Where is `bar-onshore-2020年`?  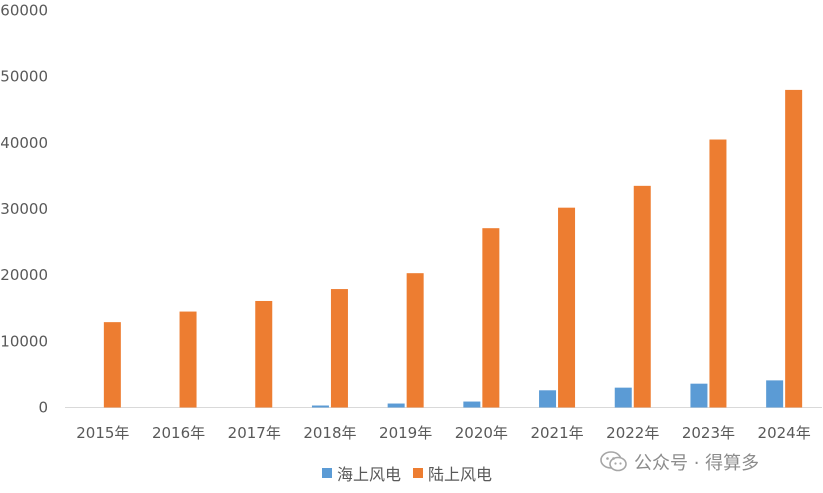 bar-onshore-2020年 is located at coordinates (491, 318).